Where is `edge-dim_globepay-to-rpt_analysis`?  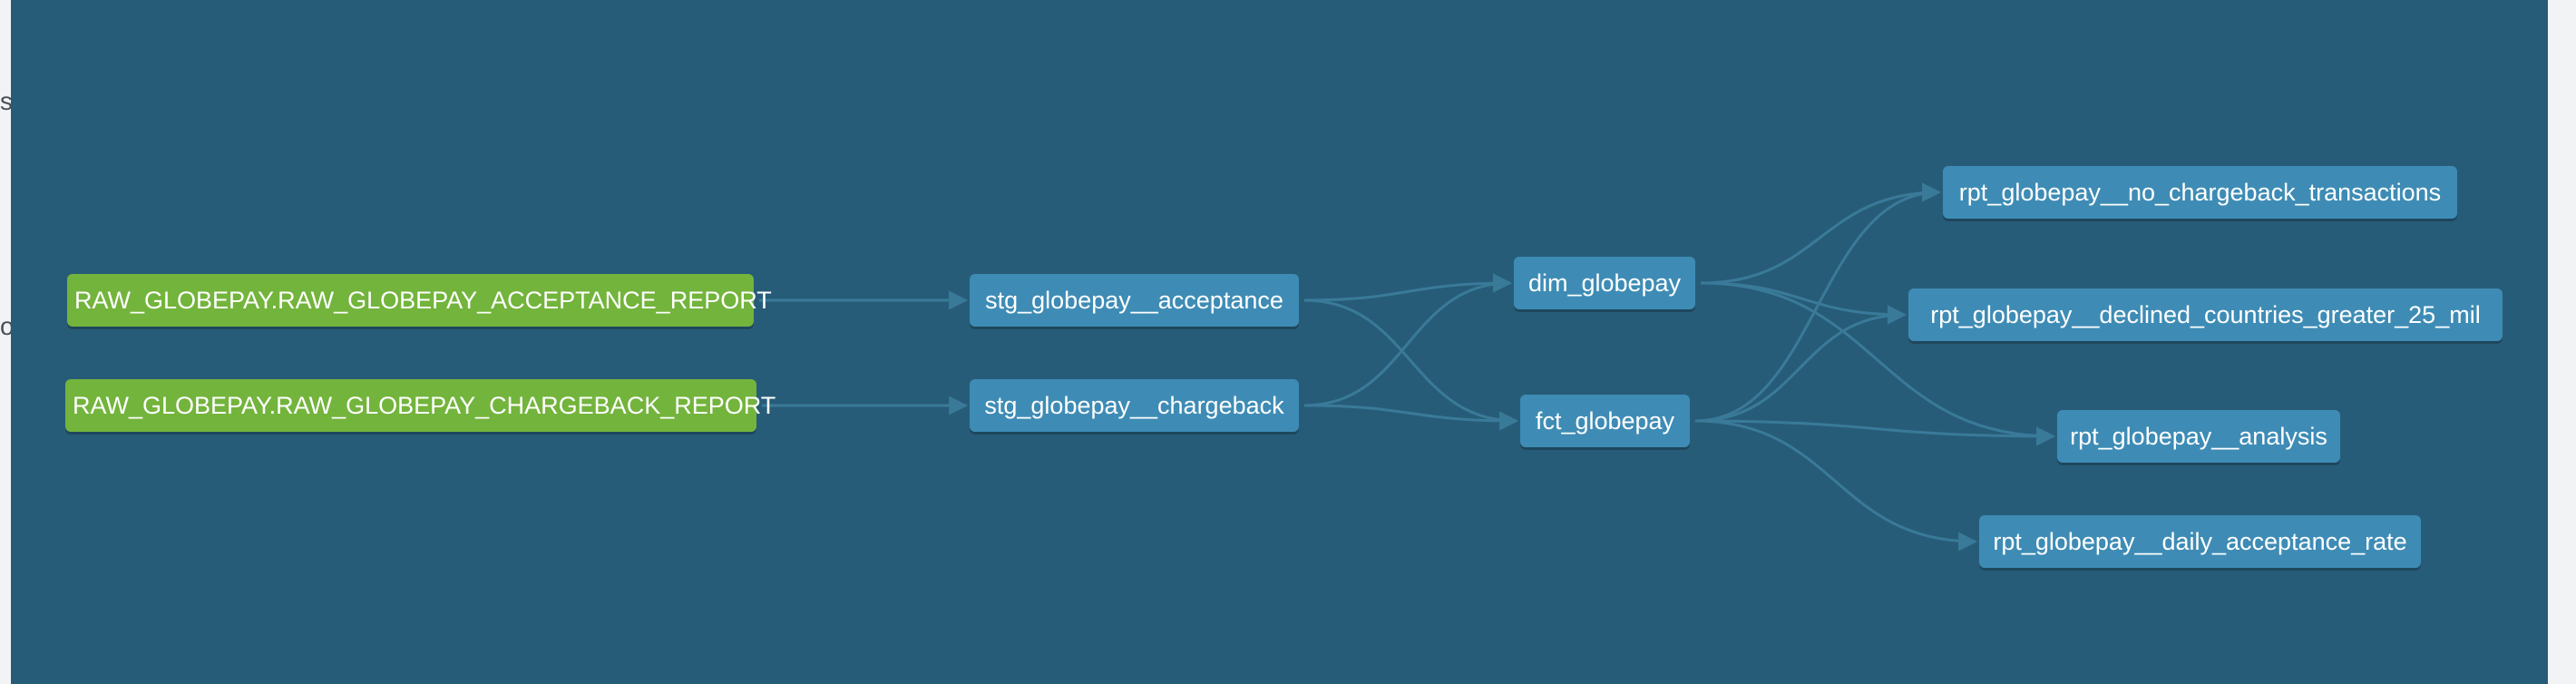
edge-dim_globepay-to-rpt_analysis is located at coordinates (1878, 363).